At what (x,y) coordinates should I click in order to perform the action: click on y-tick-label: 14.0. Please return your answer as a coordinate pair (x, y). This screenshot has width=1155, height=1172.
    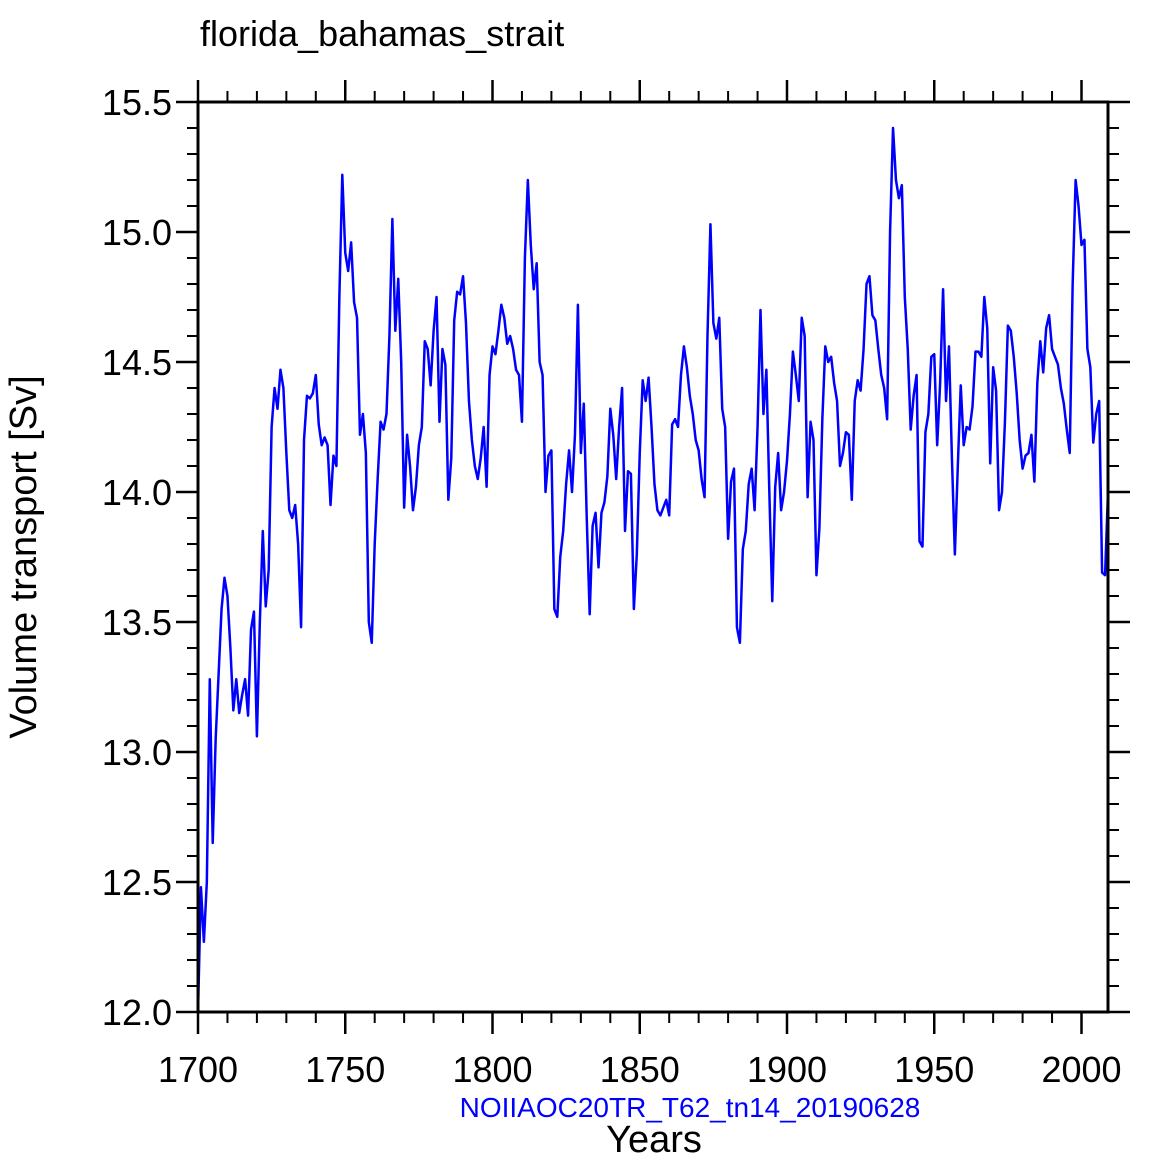
    Looking at the image, I should click on (137, 492).